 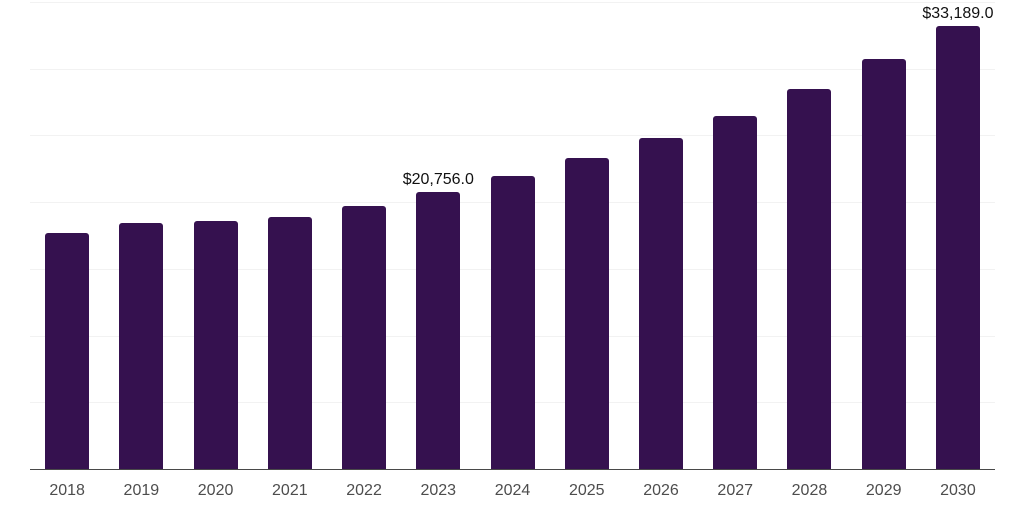 I want to click on bar-2019, so click(x=141, y=345).